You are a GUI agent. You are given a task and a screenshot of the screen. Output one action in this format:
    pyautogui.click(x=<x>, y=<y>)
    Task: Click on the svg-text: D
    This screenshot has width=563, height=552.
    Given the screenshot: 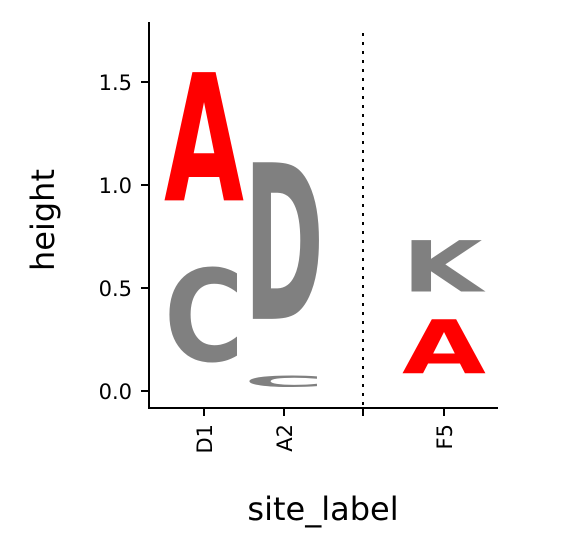 What is the action you would take?
    pyautogui.click(x=284, y=245)
    